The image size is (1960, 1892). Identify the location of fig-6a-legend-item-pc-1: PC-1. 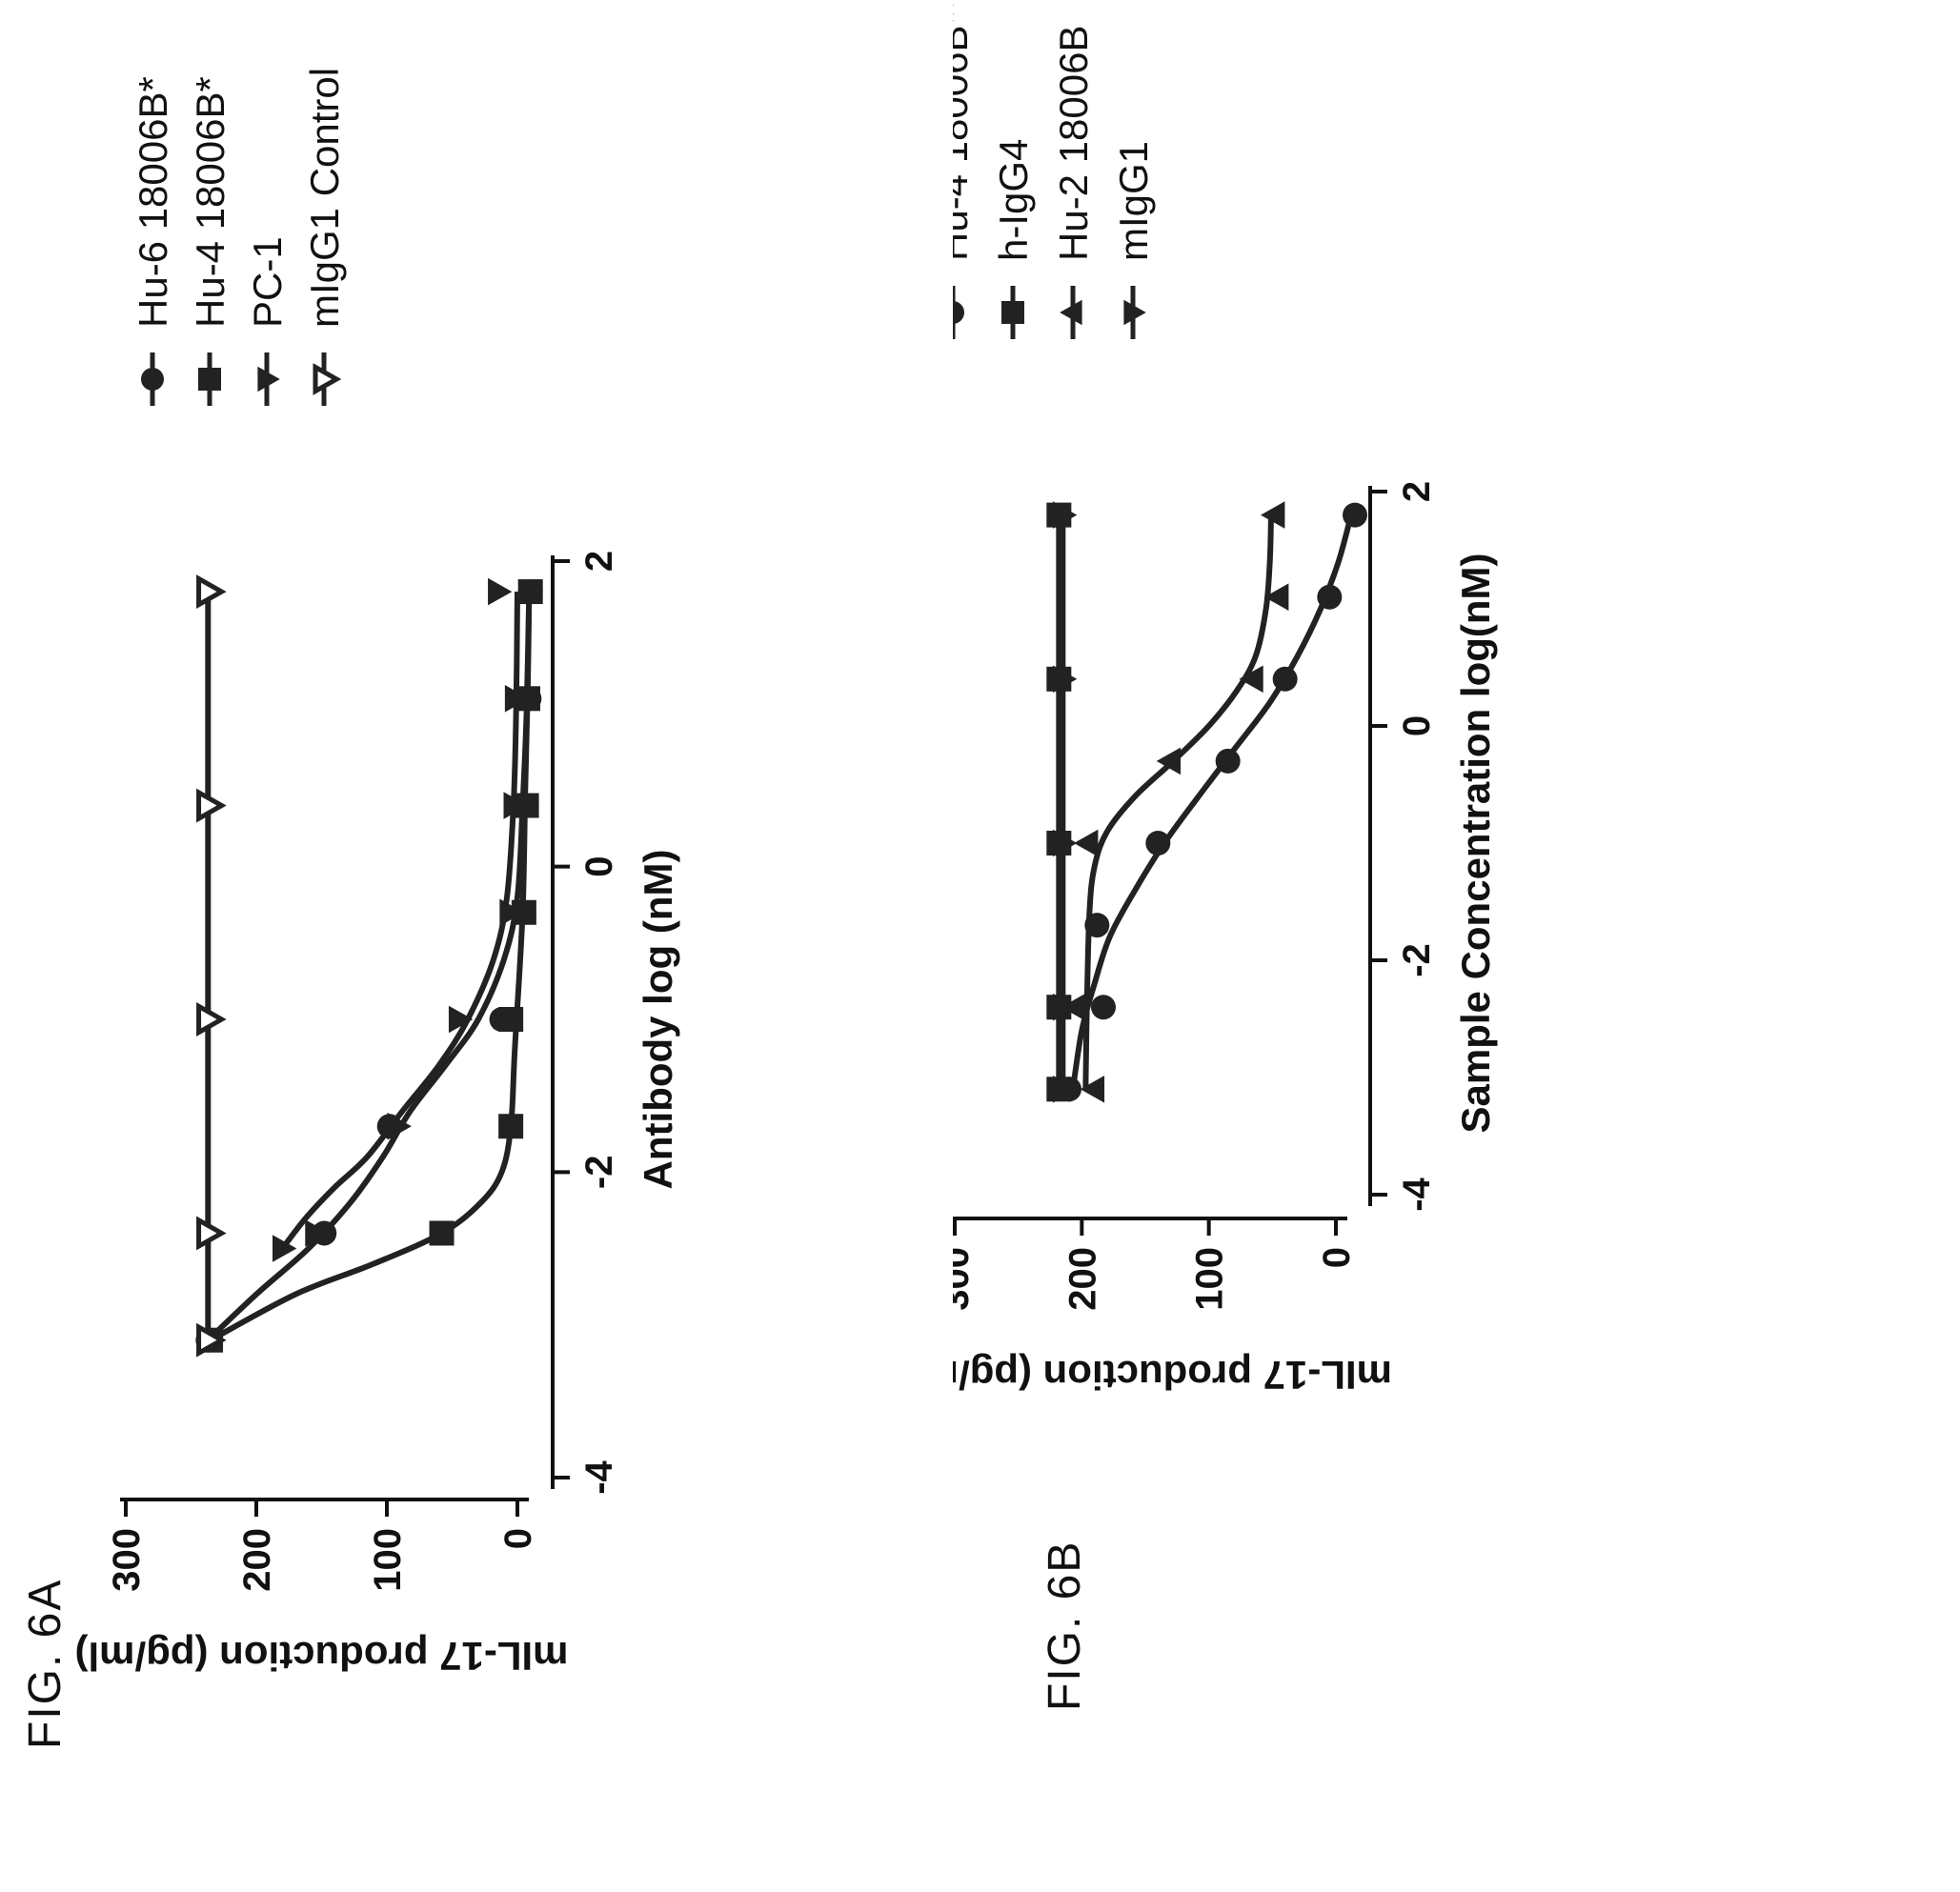
(267, 321).